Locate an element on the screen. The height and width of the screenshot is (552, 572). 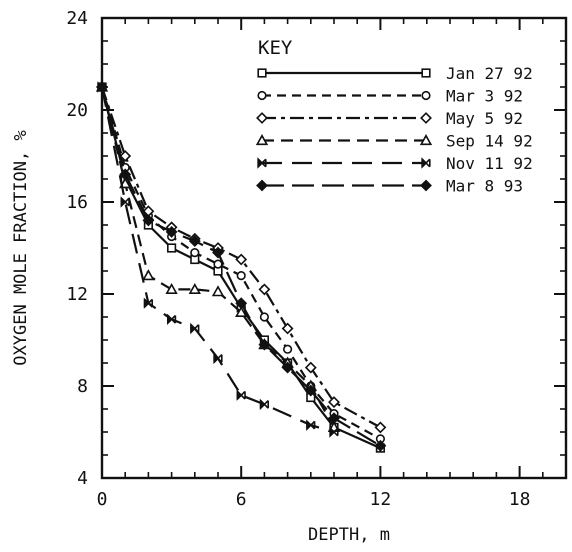
x-tick-label: 12 is located at coordinates (381, 499).